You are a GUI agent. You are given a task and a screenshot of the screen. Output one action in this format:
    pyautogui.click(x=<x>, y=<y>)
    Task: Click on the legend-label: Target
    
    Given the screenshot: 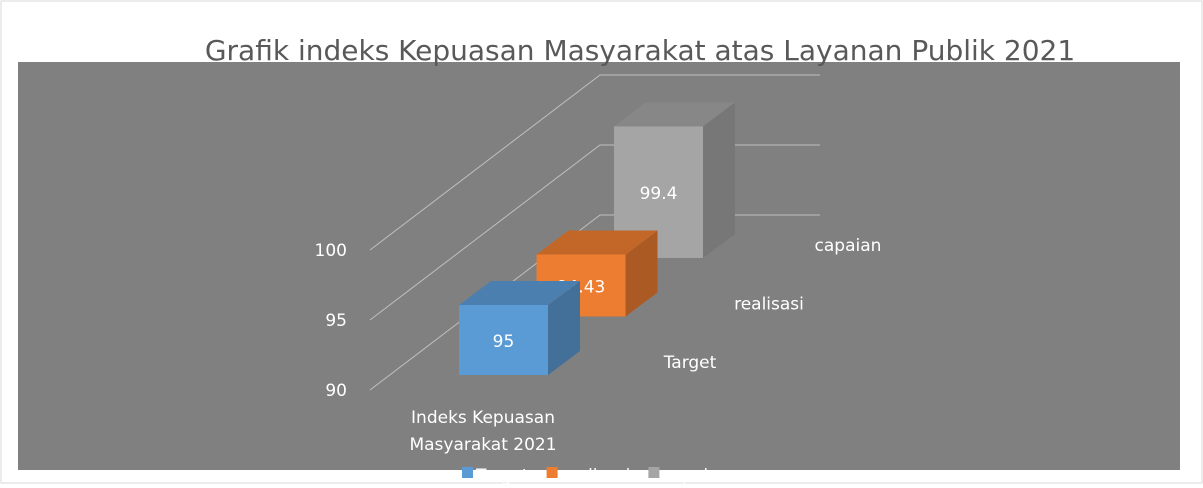 What is the action you would take?
    pyautogui.click(x=502, y=475)
    